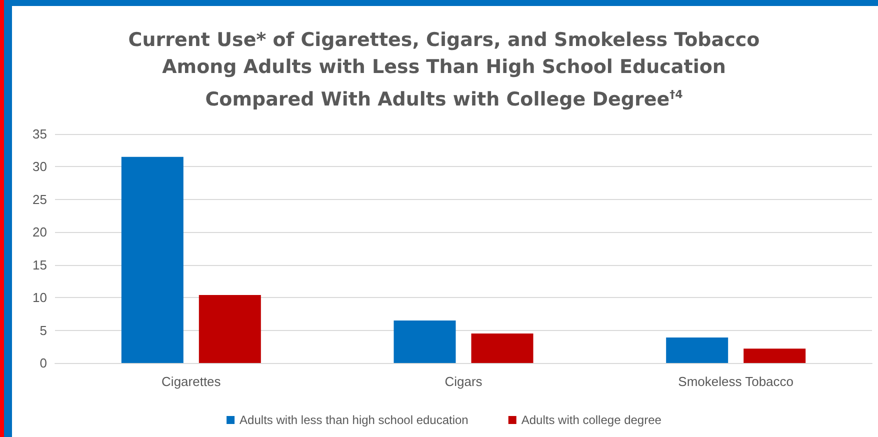 This screenshot has height=437, width=878. I want to click on y-tick-label: 15, so click(39, 264).